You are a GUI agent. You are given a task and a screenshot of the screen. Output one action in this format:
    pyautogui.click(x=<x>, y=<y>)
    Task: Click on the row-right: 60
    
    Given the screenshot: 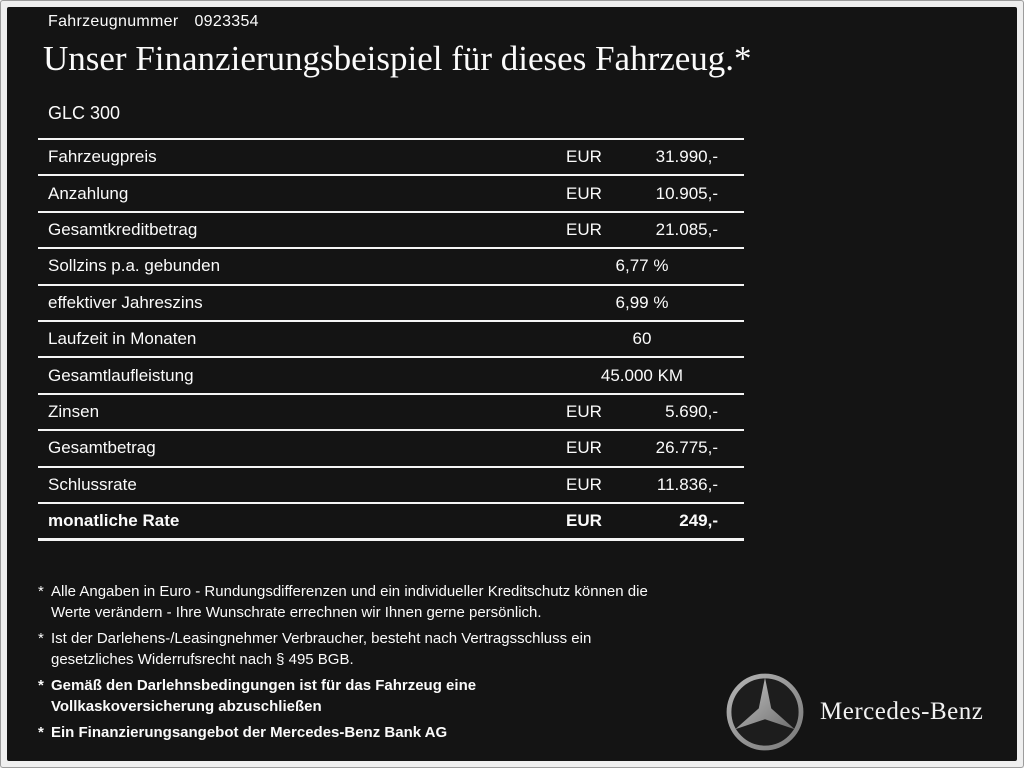 What is the action you would take?
    pyautogui.click(x=642, y=339)
    